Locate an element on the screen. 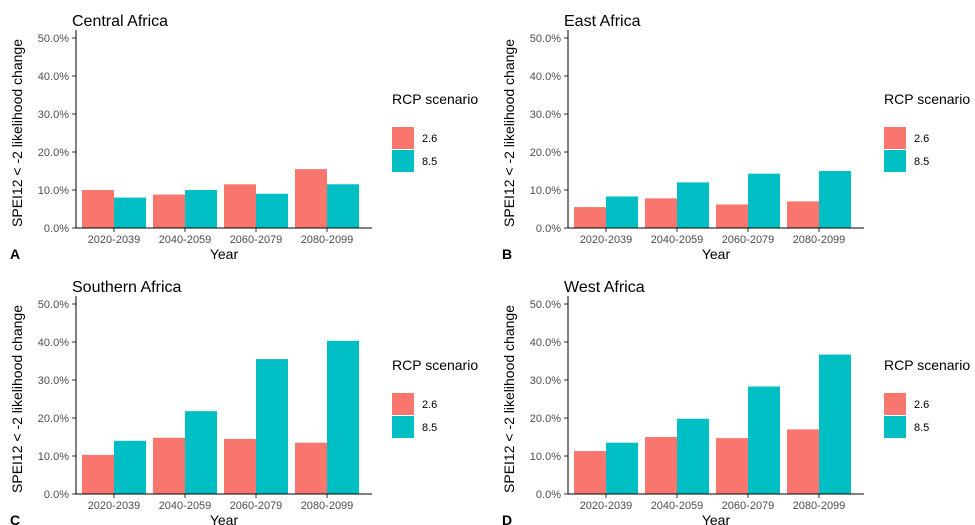  panel-letter: B is located at coordinates (507, 254).